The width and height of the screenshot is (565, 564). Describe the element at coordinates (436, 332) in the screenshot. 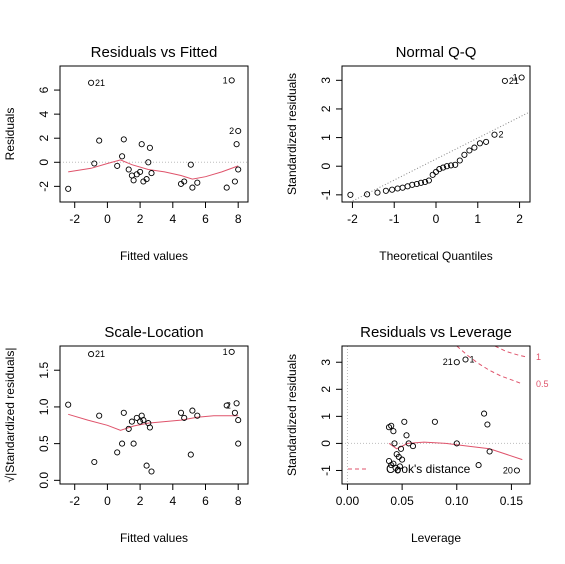

I see `panel-title: Residuals vs Leverage` at that location.